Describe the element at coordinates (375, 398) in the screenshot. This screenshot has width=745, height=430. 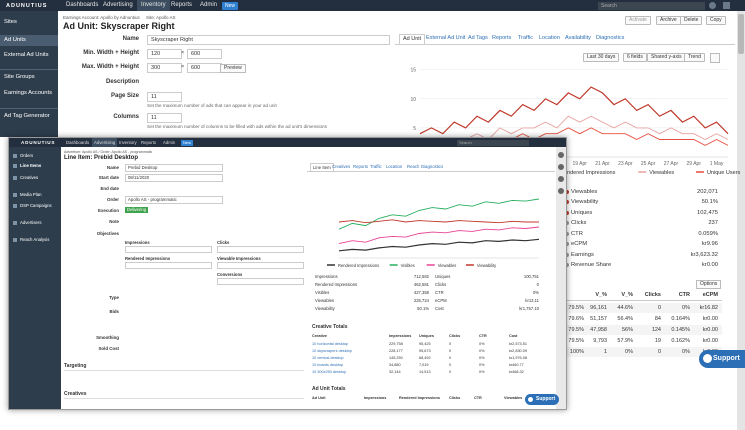
I see `table-header: Impressions` at that location.